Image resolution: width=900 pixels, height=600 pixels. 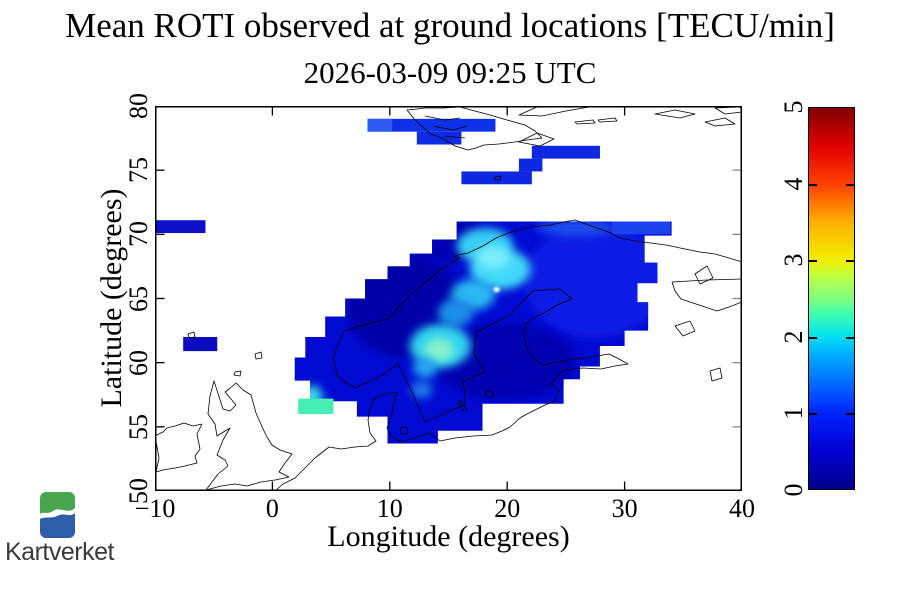 I want to click on coast-lake-e, so click(x=716, y=374).